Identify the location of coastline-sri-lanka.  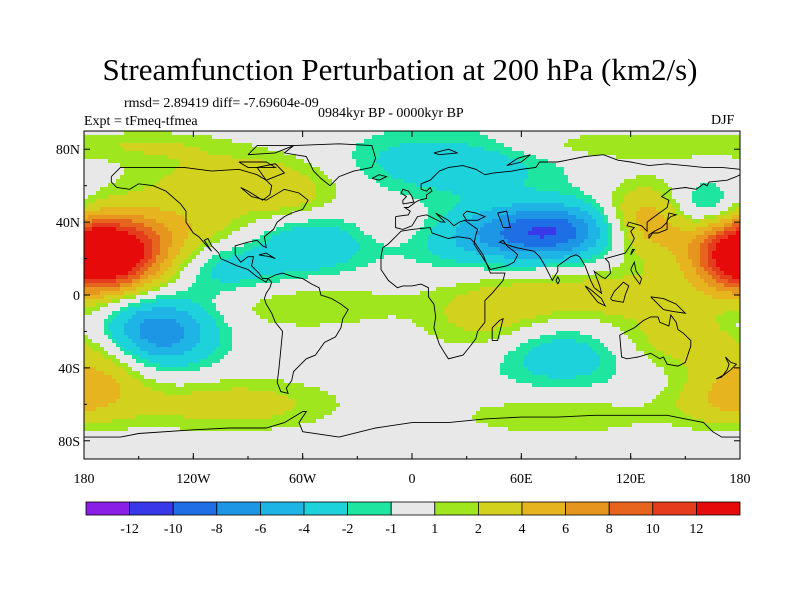
(558, 280).